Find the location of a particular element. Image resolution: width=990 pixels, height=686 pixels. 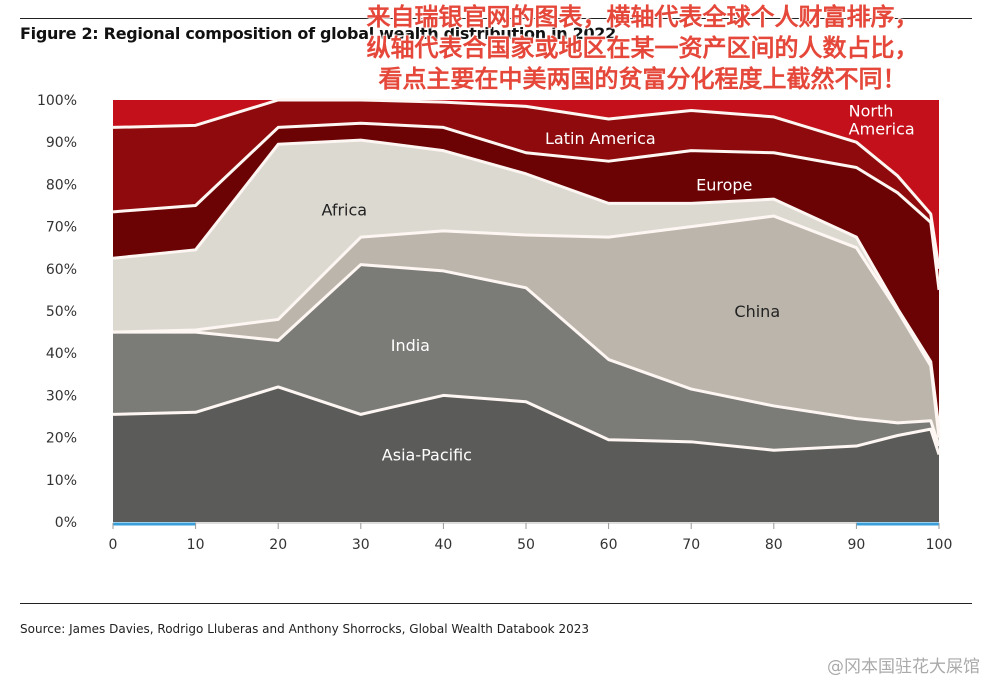

series-label: Europe is located at coordinates (724, 184).